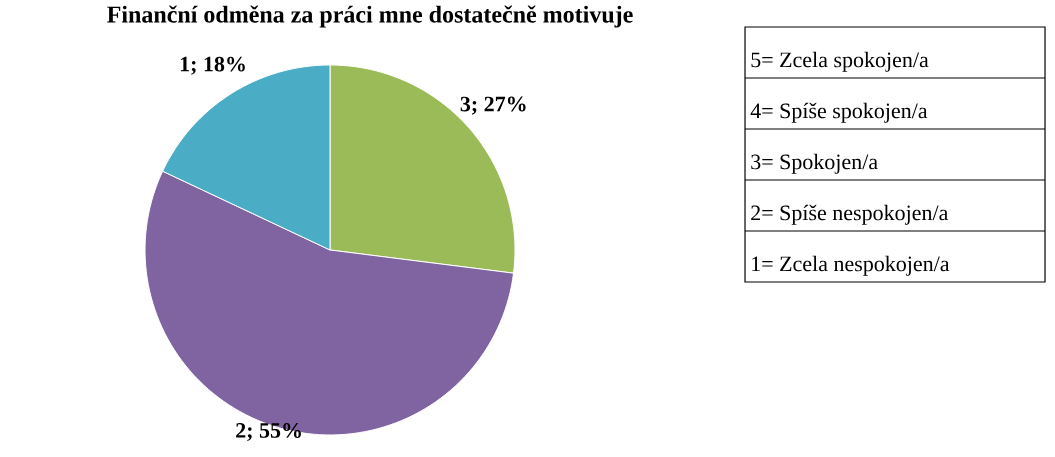 The height and width of the screenshot is (457, 1055). What do you see at coordinates (839, 112) in the screenshot?
I see `text: 4= Spíše spokojen/a` at bounding box center [839, 112].